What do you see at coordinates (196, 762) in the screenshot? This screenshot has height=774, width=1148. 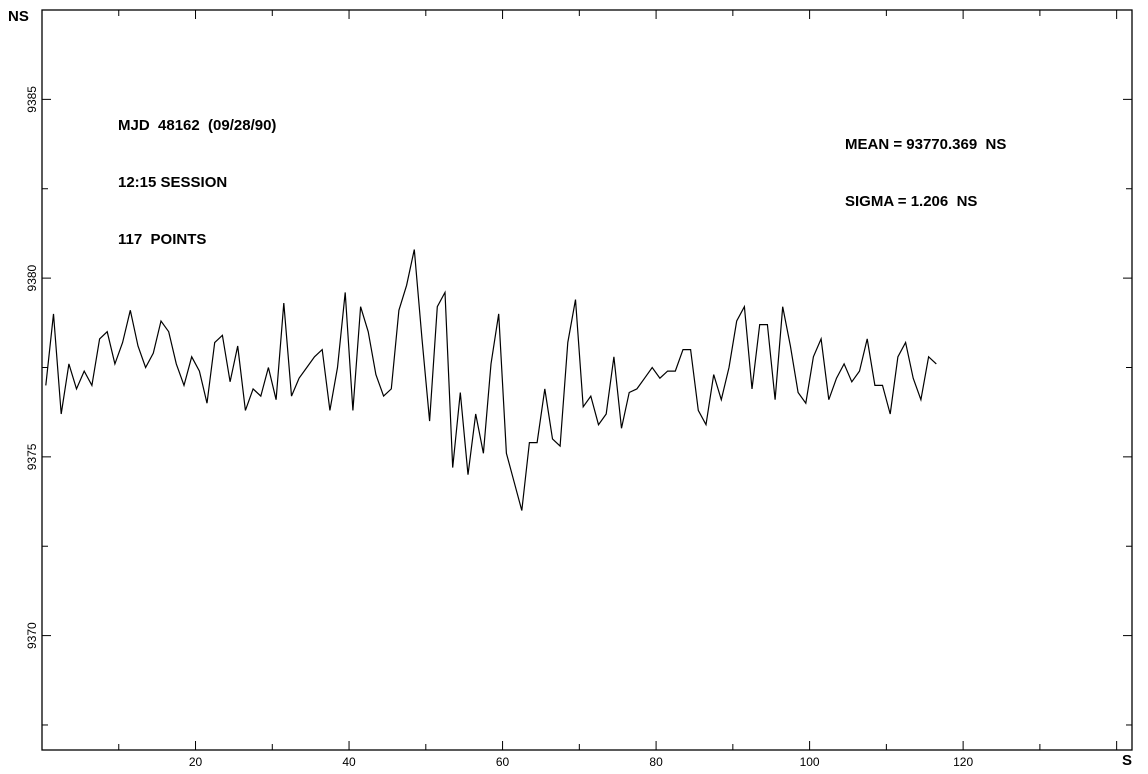 I see `x-tick-label: 20` at bounding box center [196, 762].